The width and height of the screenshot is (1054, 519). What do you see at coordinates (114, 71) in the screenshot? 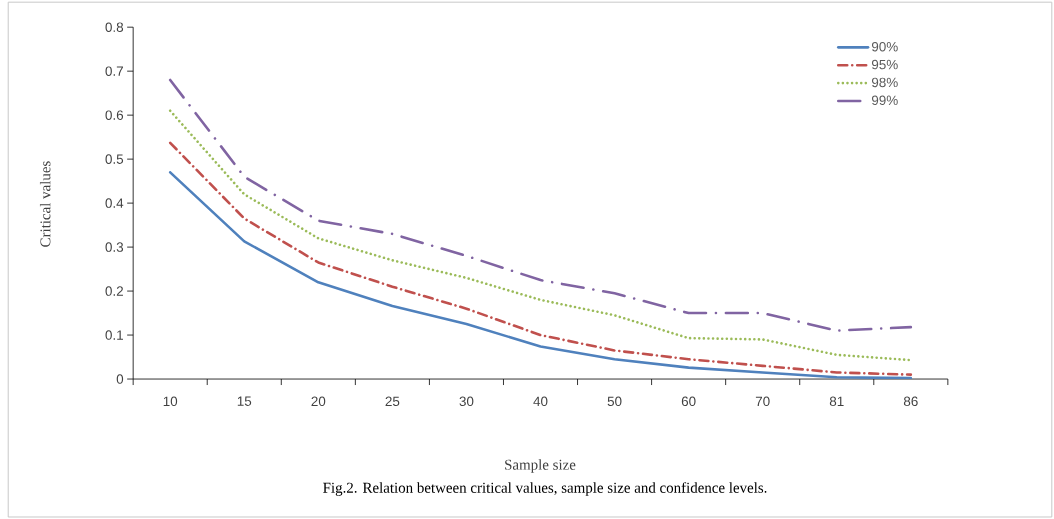
I see `y-tick-label: 0.7` at bounding box center [114, 71].